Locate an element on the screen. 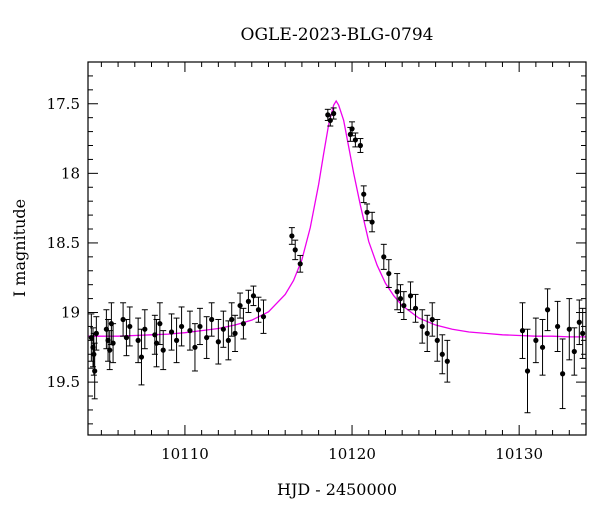  x-axis-label: HJD - 2450000 is located at coordinates (337, 489).